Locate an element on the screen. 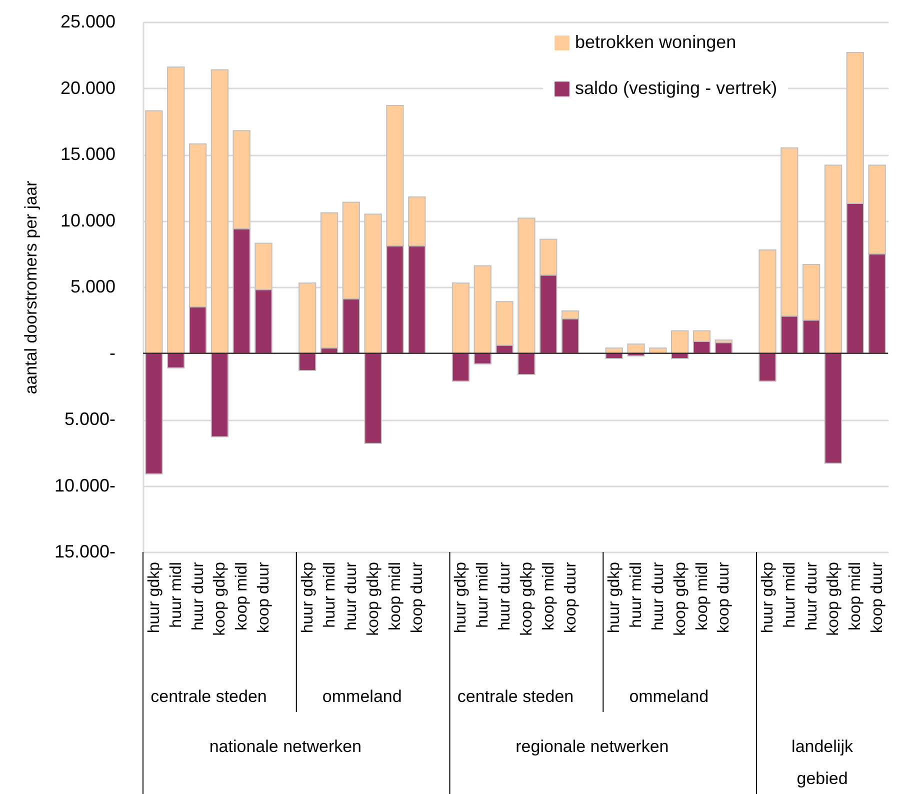  text: regionale netwerken is located at coordinates (592, 746).